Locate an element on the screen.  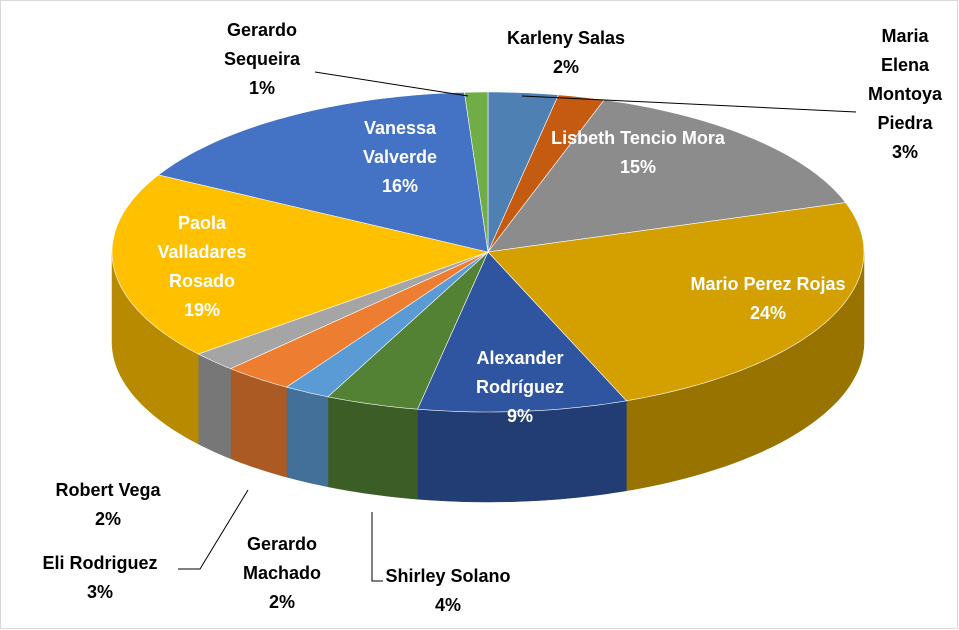
slice-label: Robert Vega 2% is located at coordinates (108, 505).